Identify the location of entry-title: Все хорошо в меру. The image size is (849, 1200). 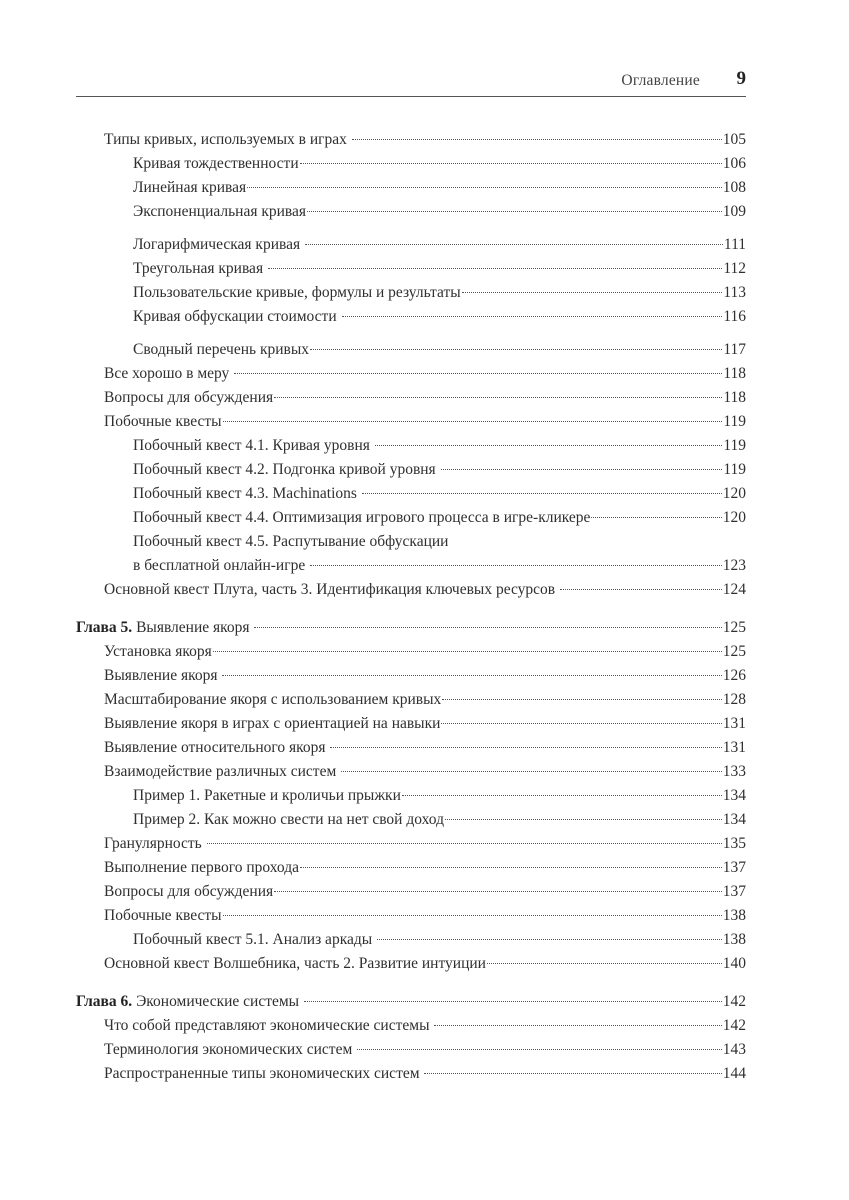
(169, 373).